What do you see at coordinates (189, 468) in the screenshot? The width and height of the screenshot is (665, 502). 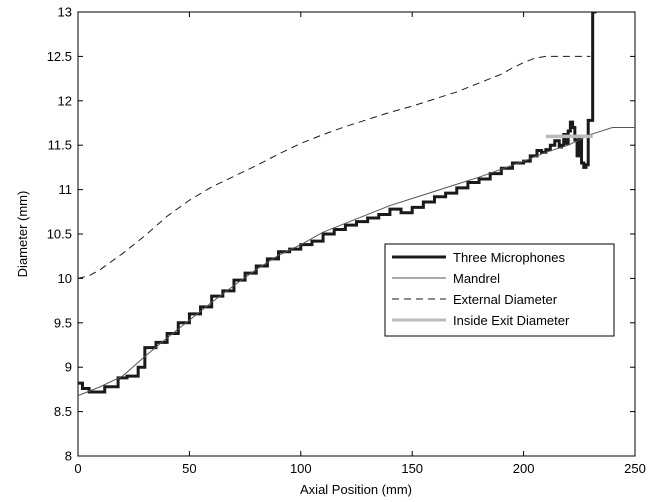 I see `x-tick-label: 50` at bounding box center [189, 468].